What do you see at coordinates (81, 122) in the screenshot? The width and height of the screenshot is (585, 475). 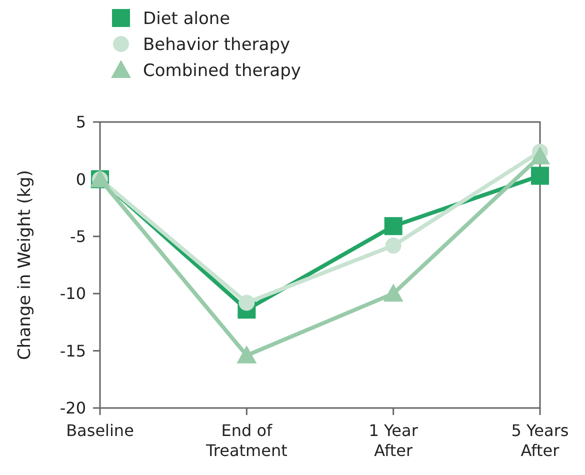 I see `y-tick-label: 5` at bounding box center [81, 122].